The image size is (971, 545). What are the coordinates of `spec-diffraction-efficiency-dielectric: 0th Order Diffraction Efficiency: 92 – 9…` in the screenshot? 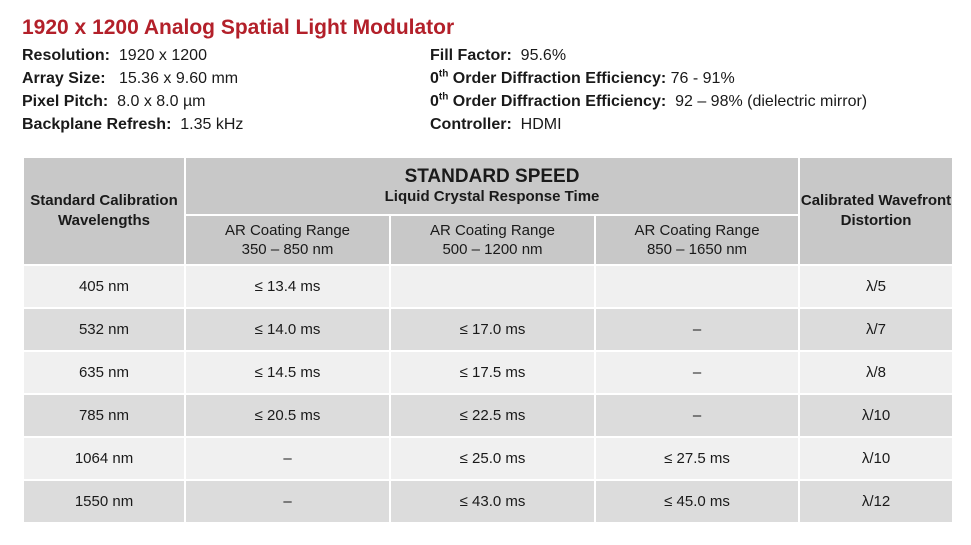 It's located at (648, 101).